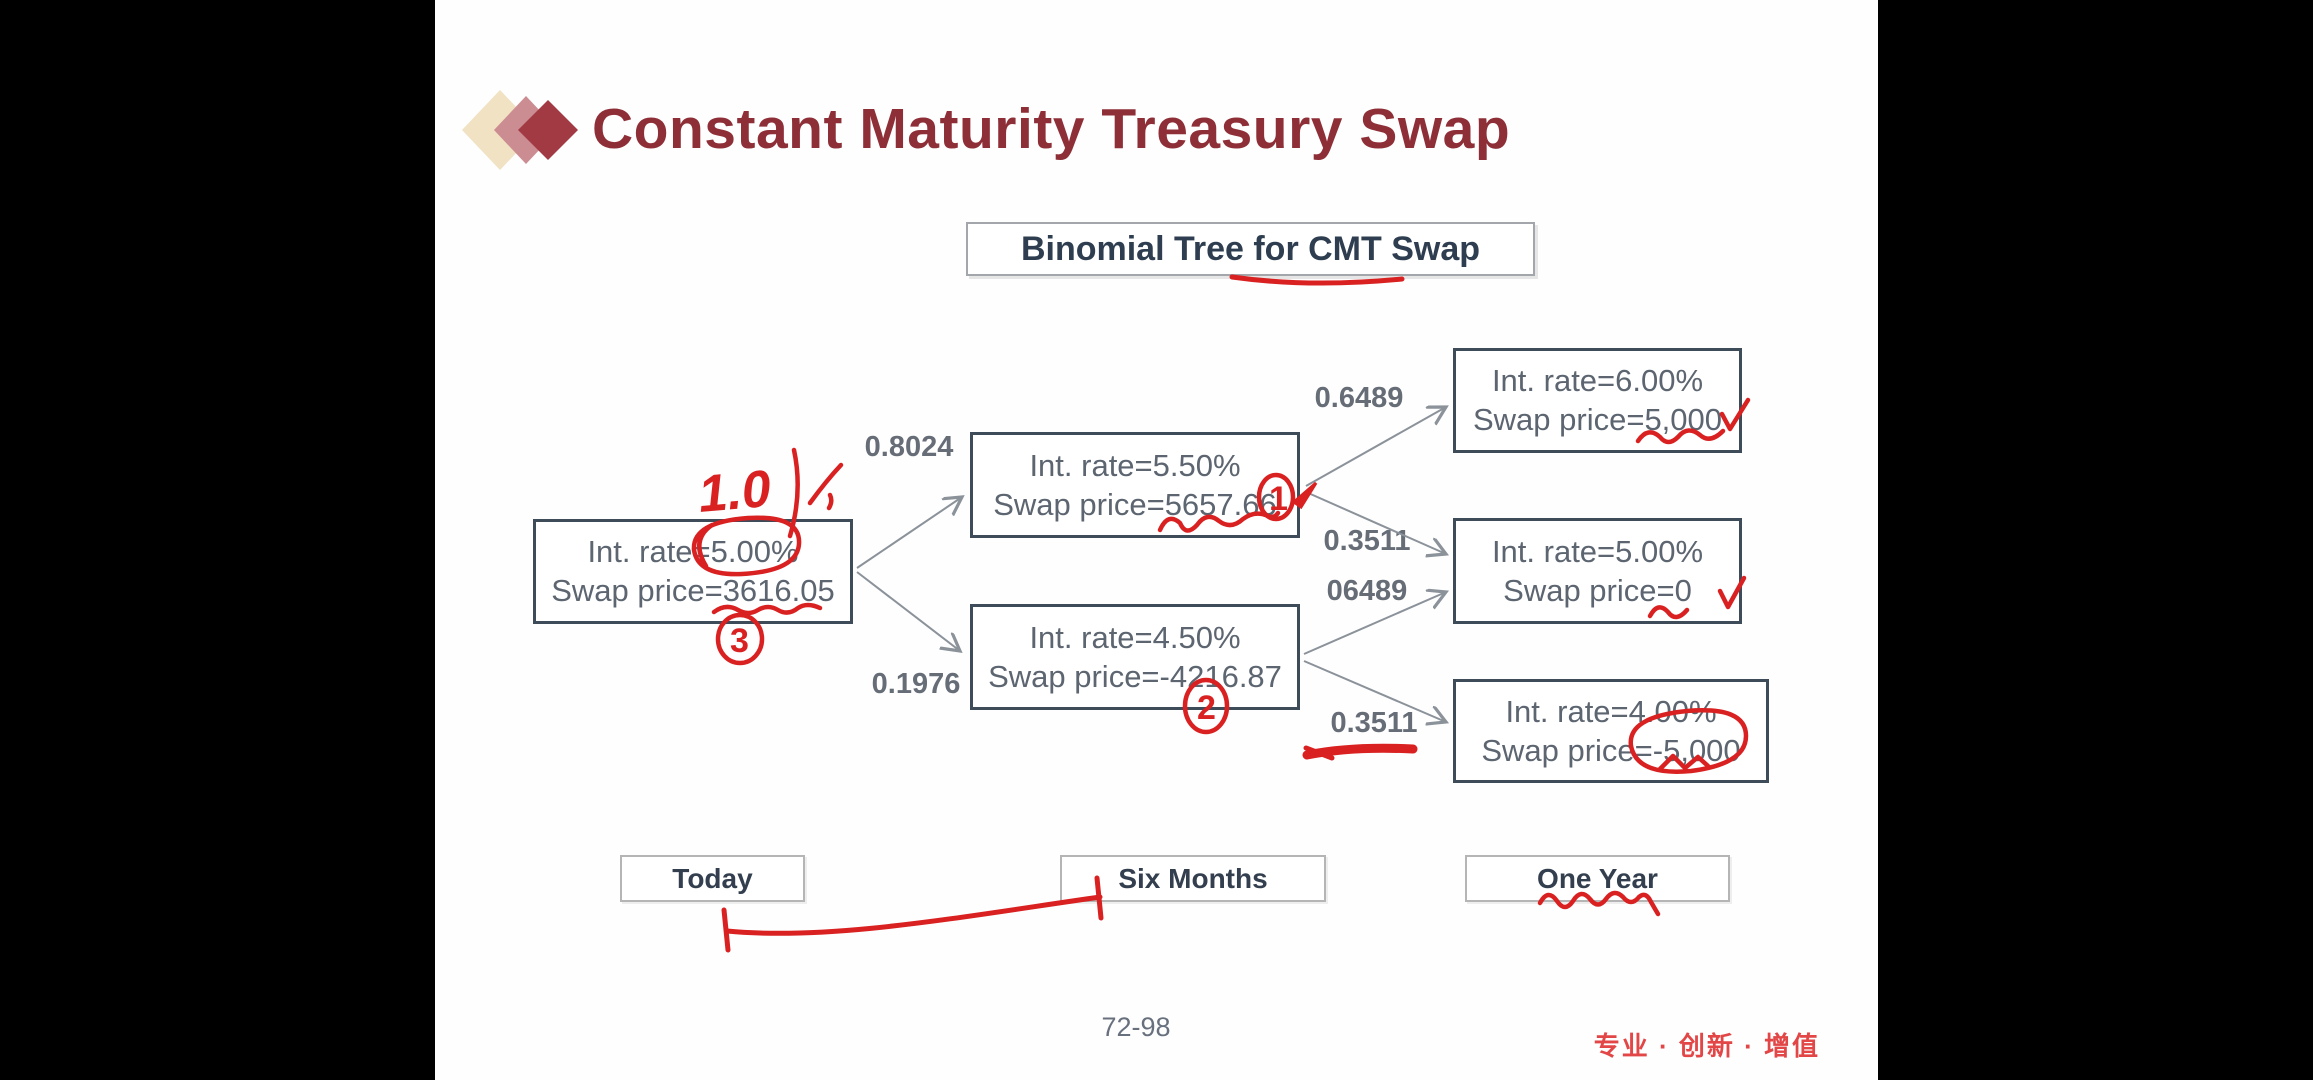 The image size is (2313, 1080). I want to click on prob-root-down: 0.1976, so click(916, 684).